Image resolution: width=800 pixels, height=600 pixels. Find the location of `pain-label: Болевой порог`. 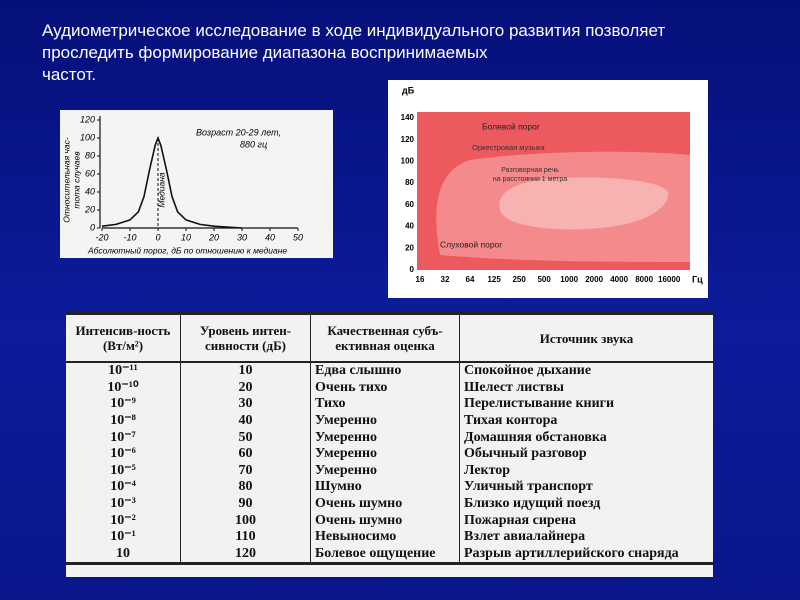

pain-label: Болевой порог is located at coordinates (511, 126).